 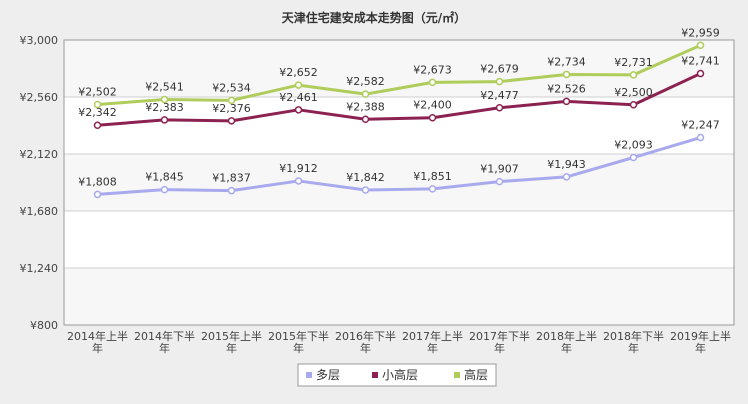 I want to click on data-label: ¥1,842, so click(x=365, y=177).